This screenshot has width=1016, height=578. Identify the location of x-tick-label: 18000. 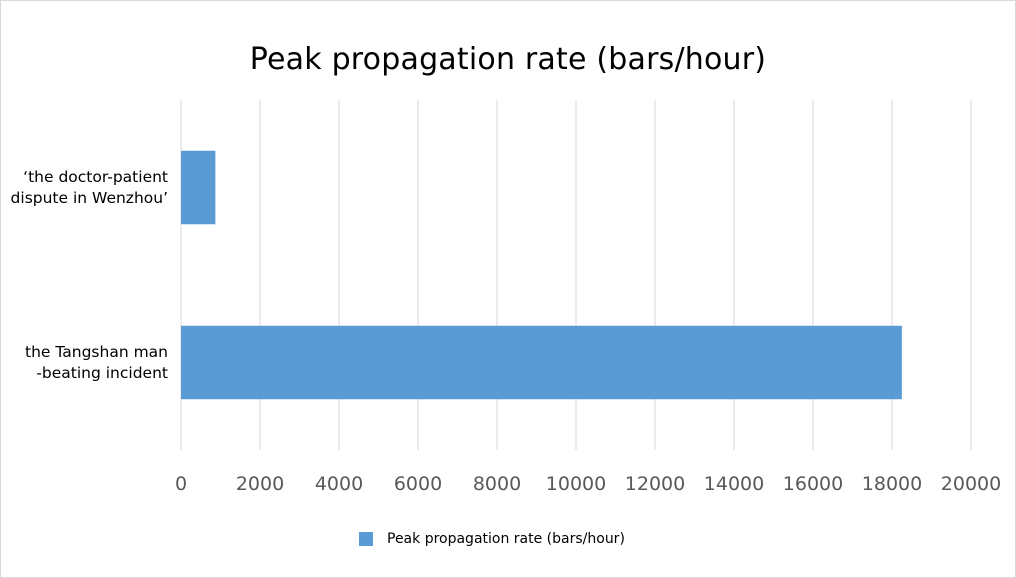
(892, 484).